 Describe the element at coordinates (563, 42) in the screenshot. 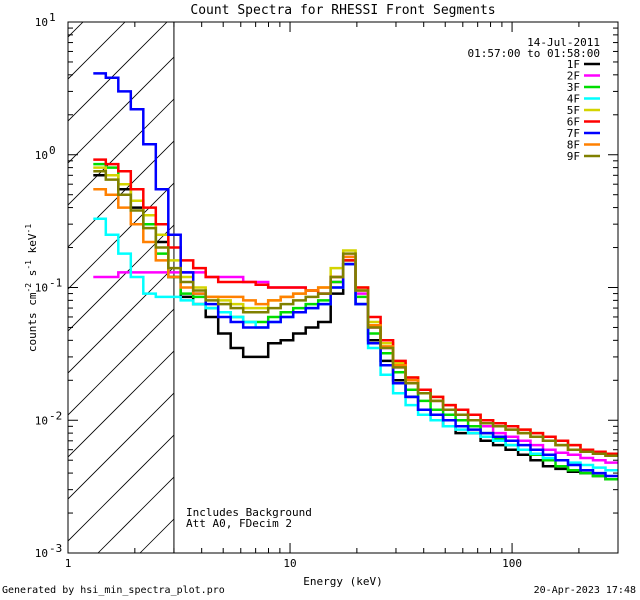

I see `date-label: 14-Jul-2011` at that location.